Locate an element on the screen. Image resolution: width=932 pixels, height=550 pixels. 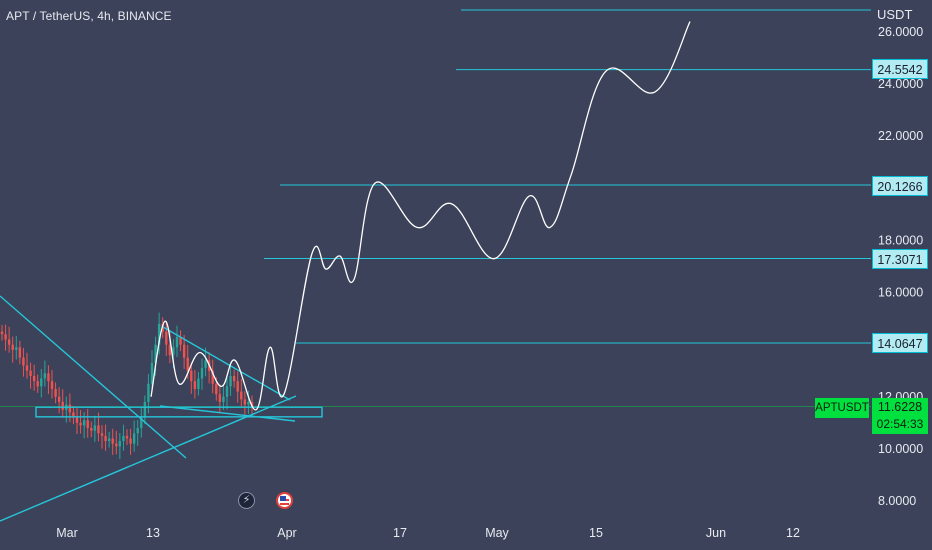
time-tick-label: May is located at coordinates (497, 533).